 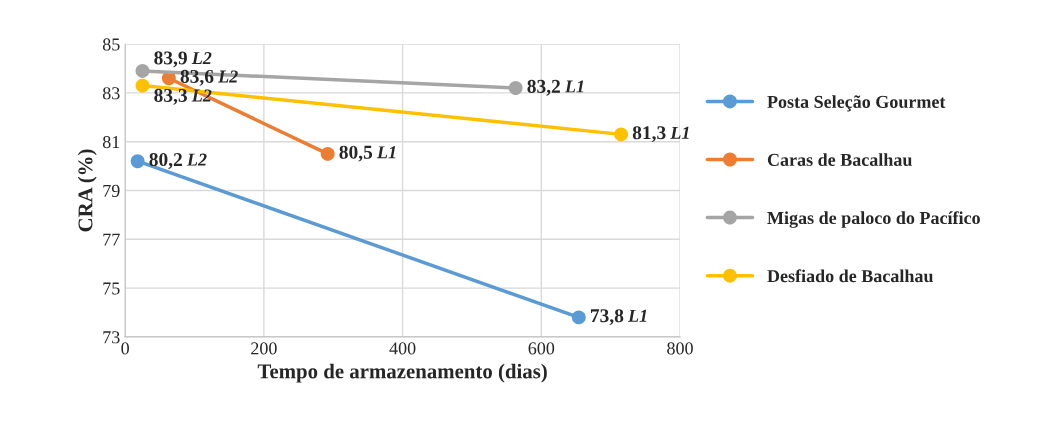 What do you see at coordinates (111, 239) in the screenshot?
I see `y-tick-label: 77` at bounding box center [111, 239].